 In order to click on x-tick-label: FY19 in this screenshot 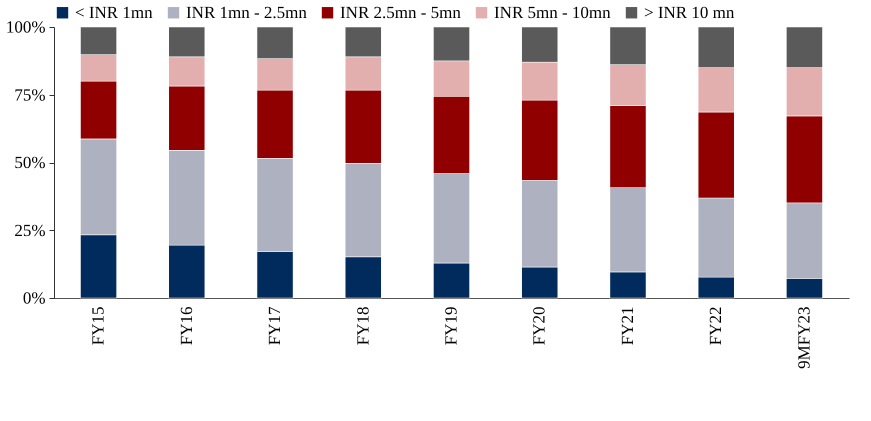, I will do `click(451, 326)`.